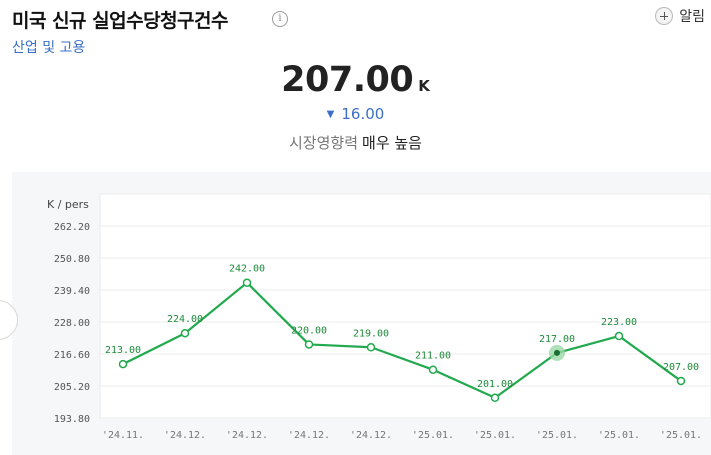 The width and height of the screenshot is (711, 455). What do you see at coordinates (185, 319) in the screenshot?
I see `data-label: 224.00` at bounding box center [185, 319].